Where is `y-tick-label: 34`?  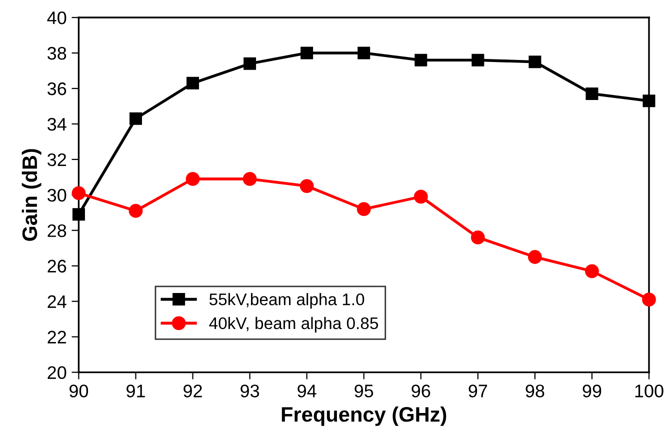
y-tick-label: 34 is located at coordinates (57, 124).